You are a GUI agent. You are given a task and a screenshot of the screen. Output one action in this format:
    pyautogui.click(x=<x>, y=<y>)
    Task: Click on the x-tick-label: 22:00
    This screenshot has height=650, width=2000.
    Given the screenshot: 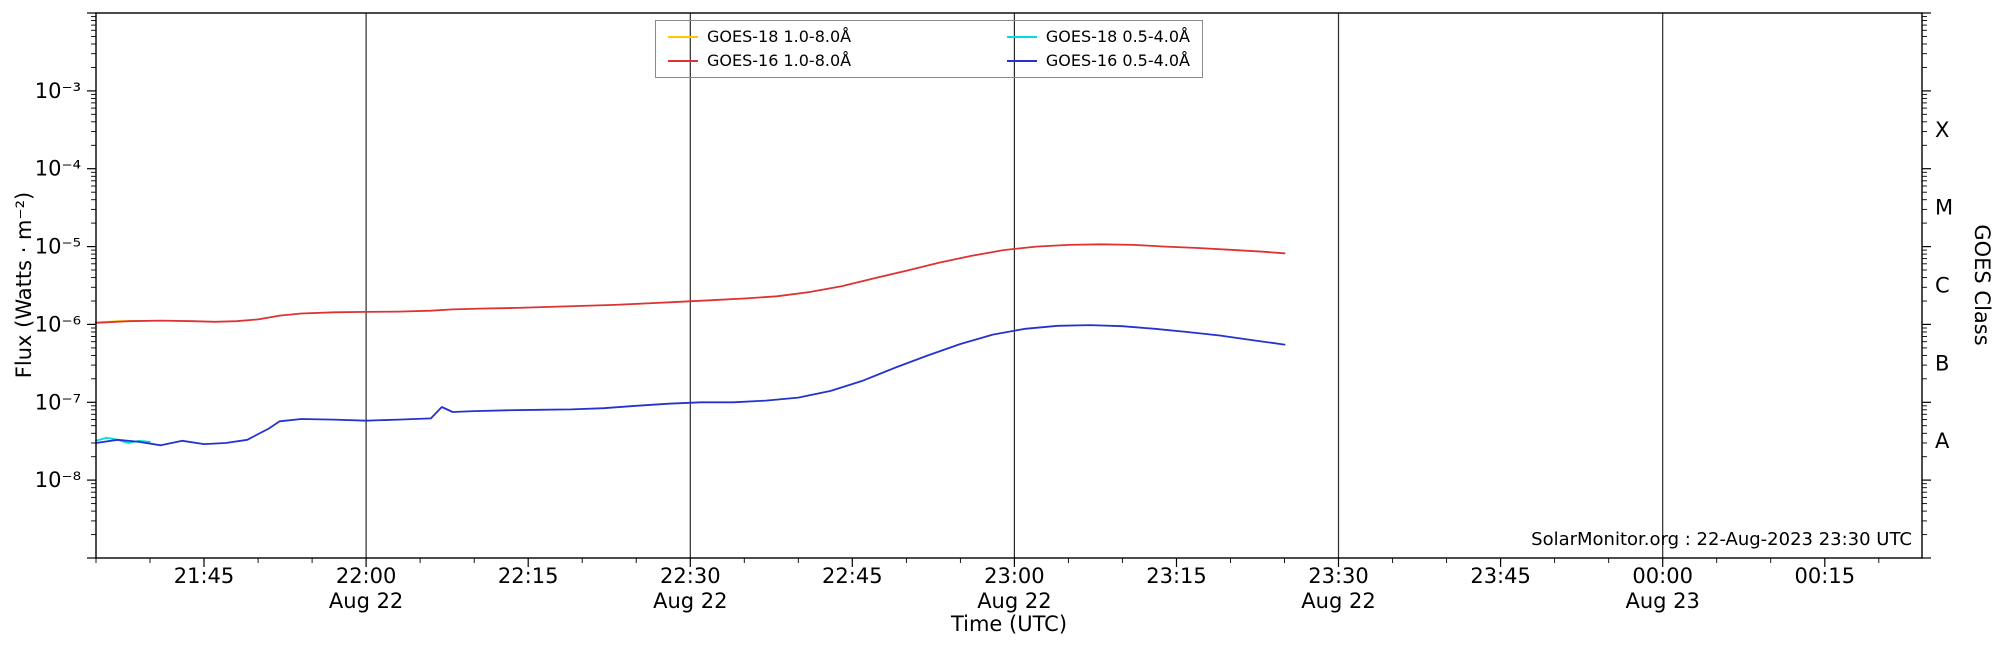 What is the action you would take?
    pyautogui.click(x=366, y=576)
    